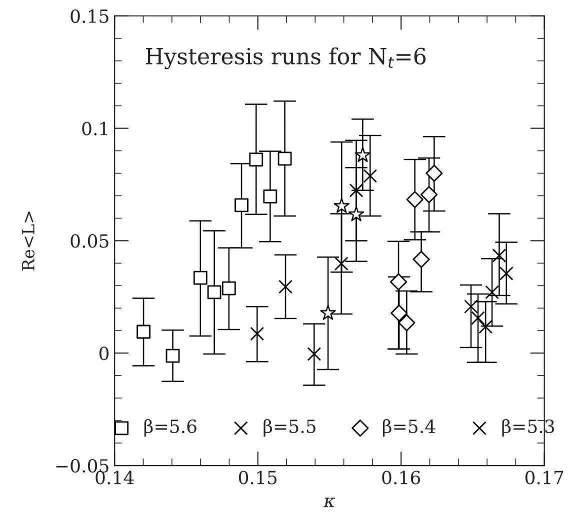  Describe the element at coordinates (82, 465) in the screenshot. I see `y-tick-label: −0.05` at that location.